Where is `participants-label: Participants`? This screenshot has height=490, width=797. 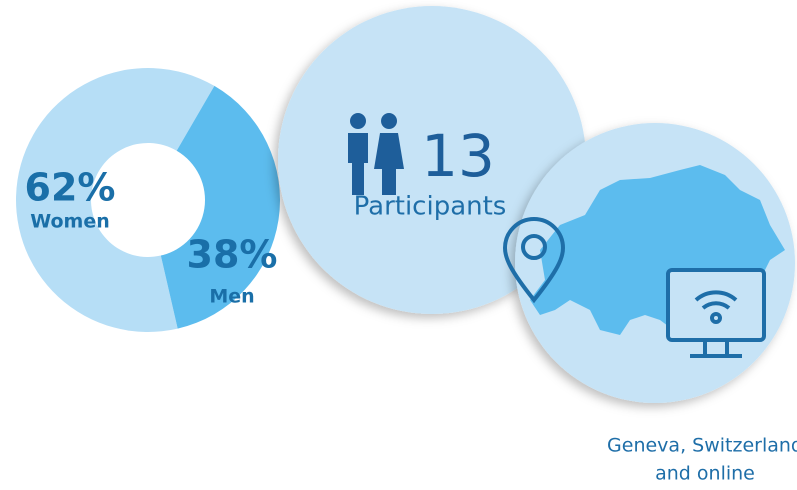 participants-label: Participants is located at coordinates (430, 207).